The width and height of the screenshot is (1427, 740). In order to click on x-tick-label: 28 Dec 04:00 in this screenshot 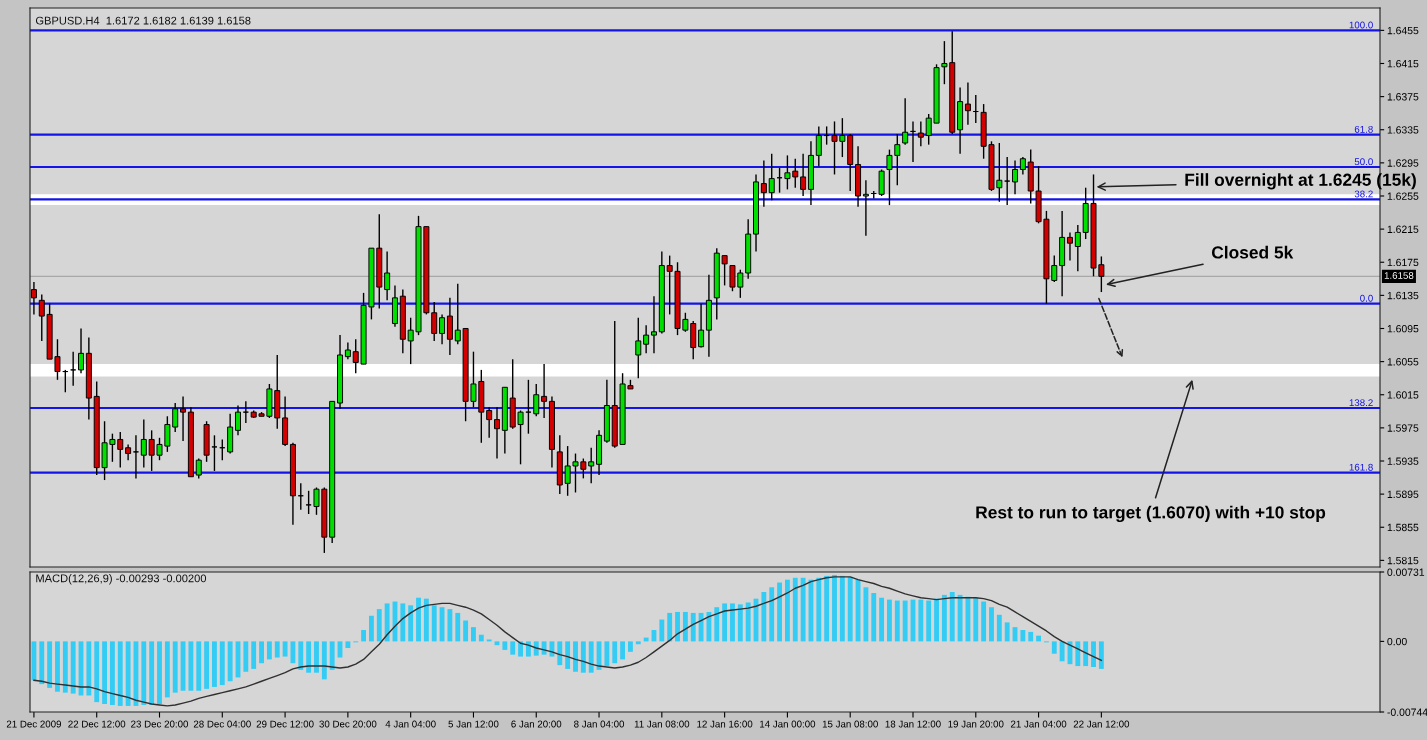, I will do `click(222, 724)`.